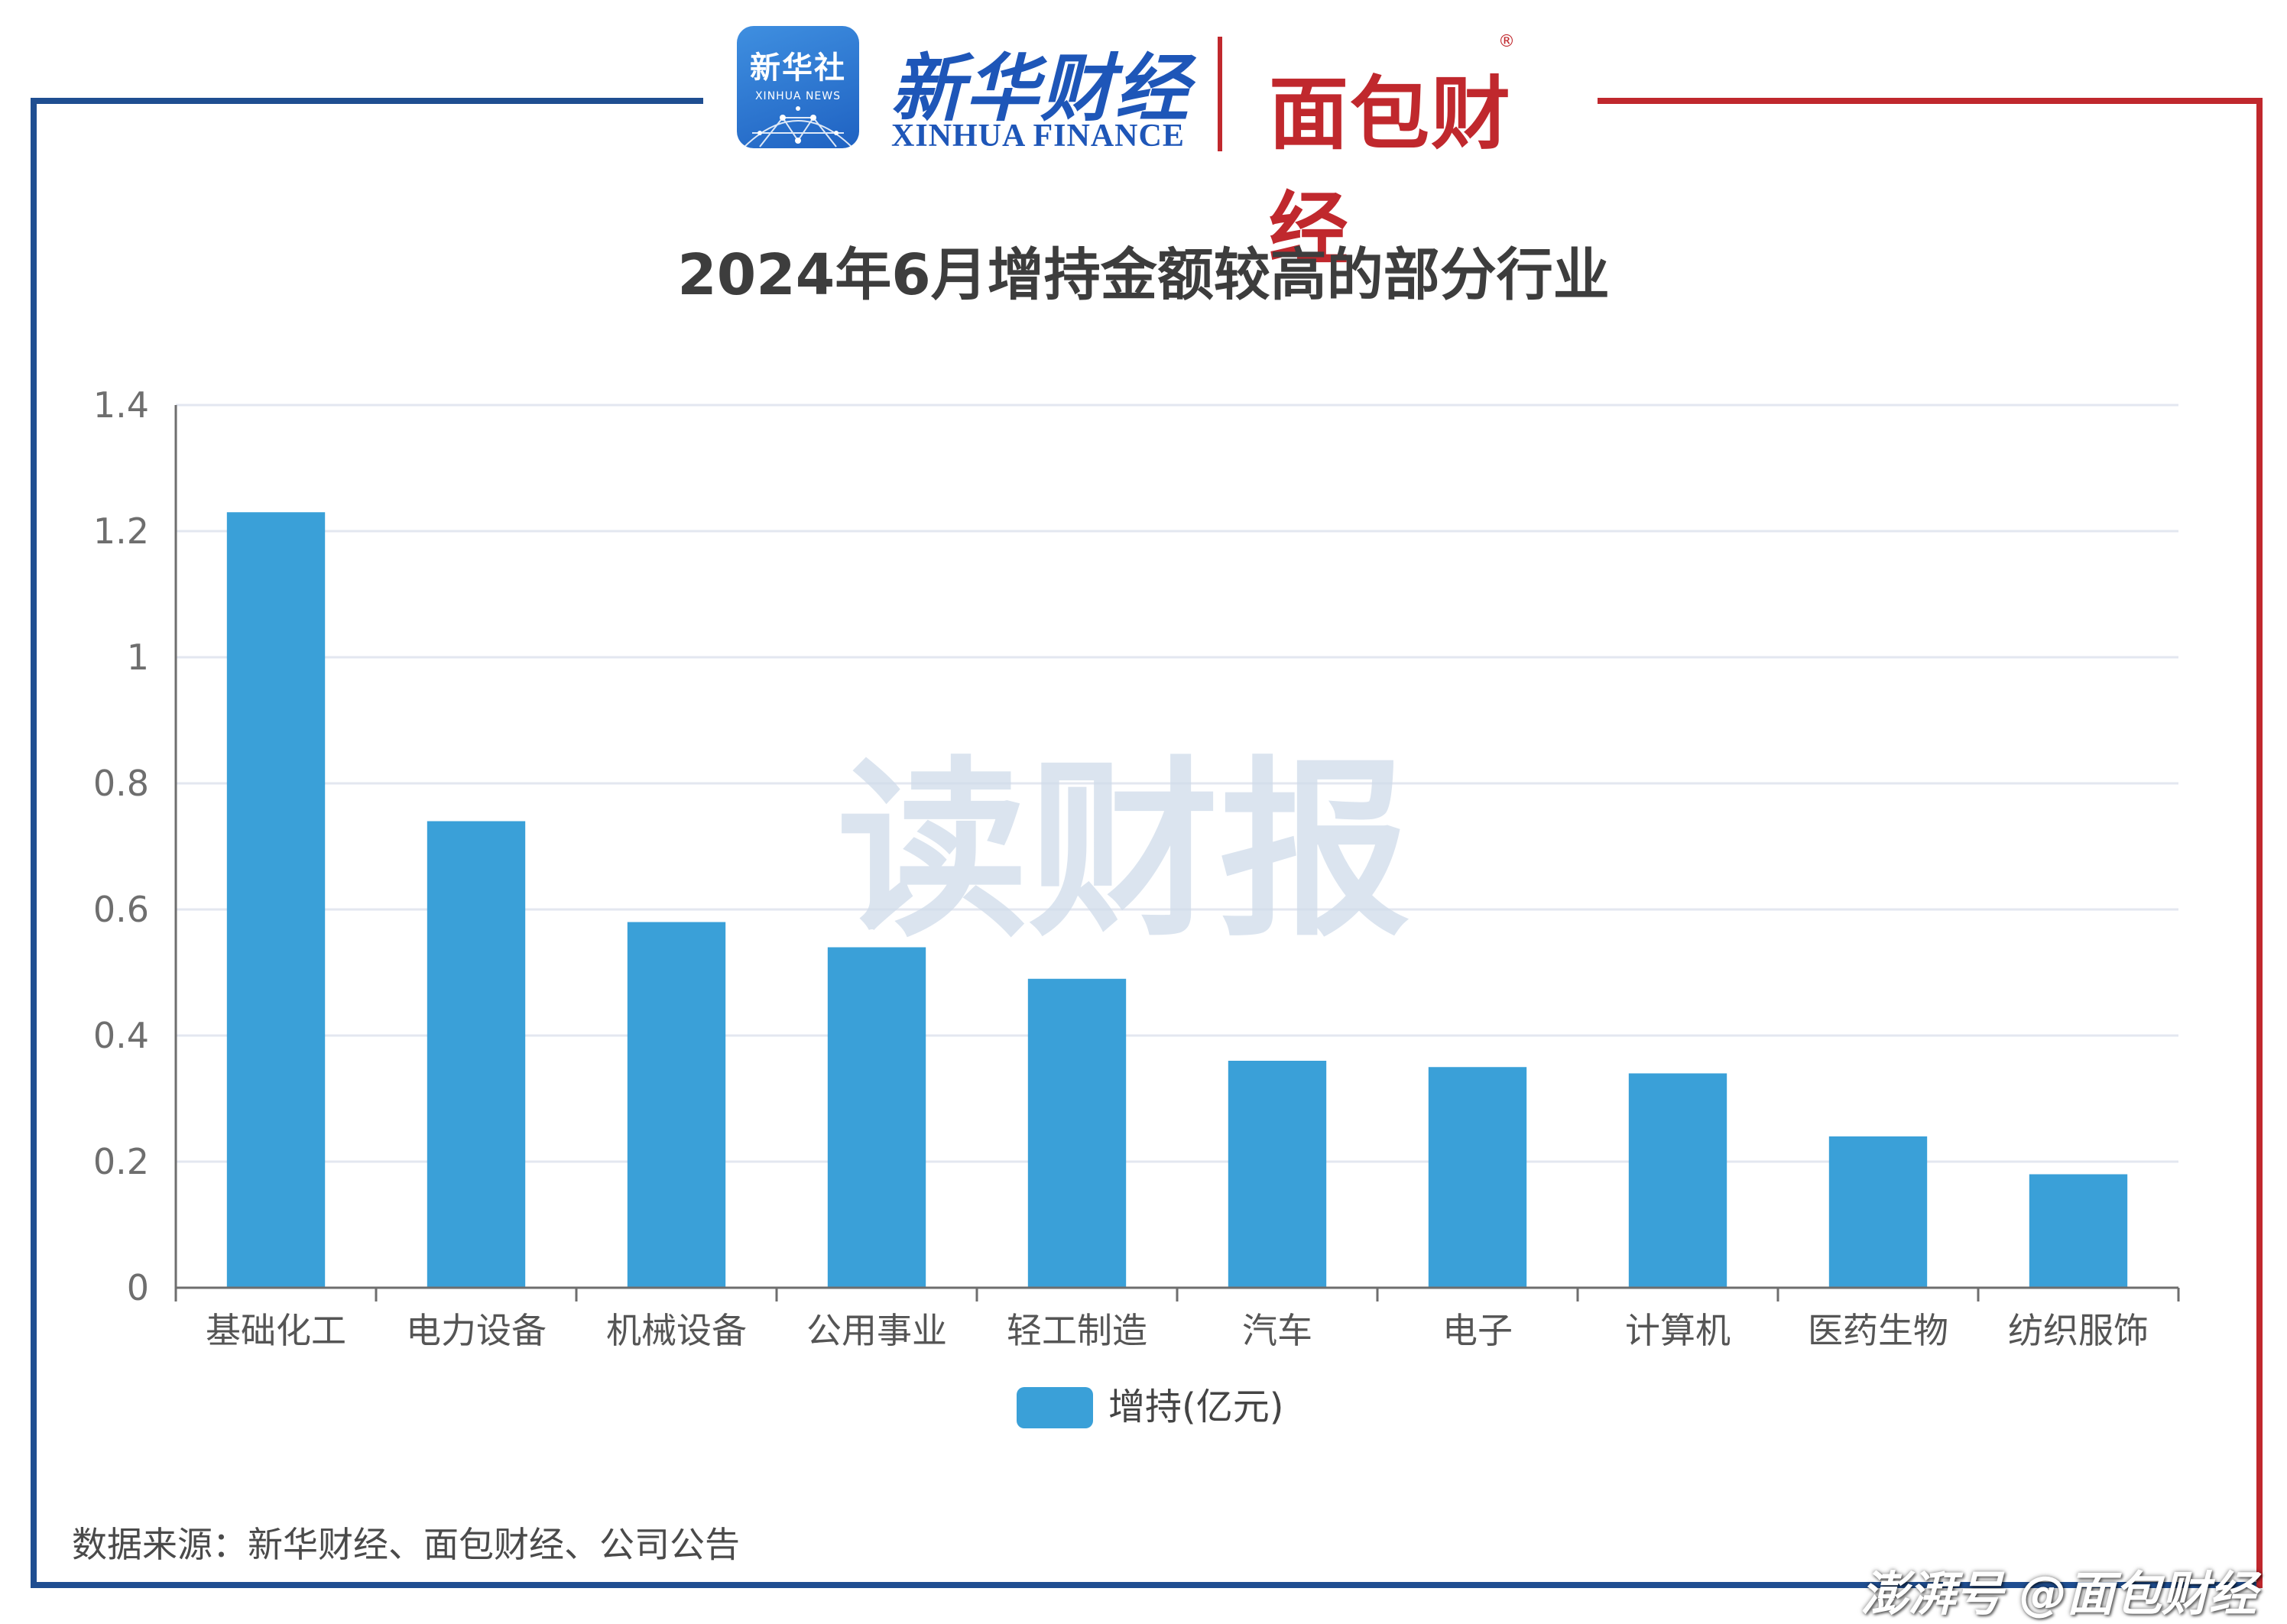  What do you see at coordinates (676, 1330) in the screenshot?
I see `x-category-label: 机械设备` at bounding box center [676, 1330].